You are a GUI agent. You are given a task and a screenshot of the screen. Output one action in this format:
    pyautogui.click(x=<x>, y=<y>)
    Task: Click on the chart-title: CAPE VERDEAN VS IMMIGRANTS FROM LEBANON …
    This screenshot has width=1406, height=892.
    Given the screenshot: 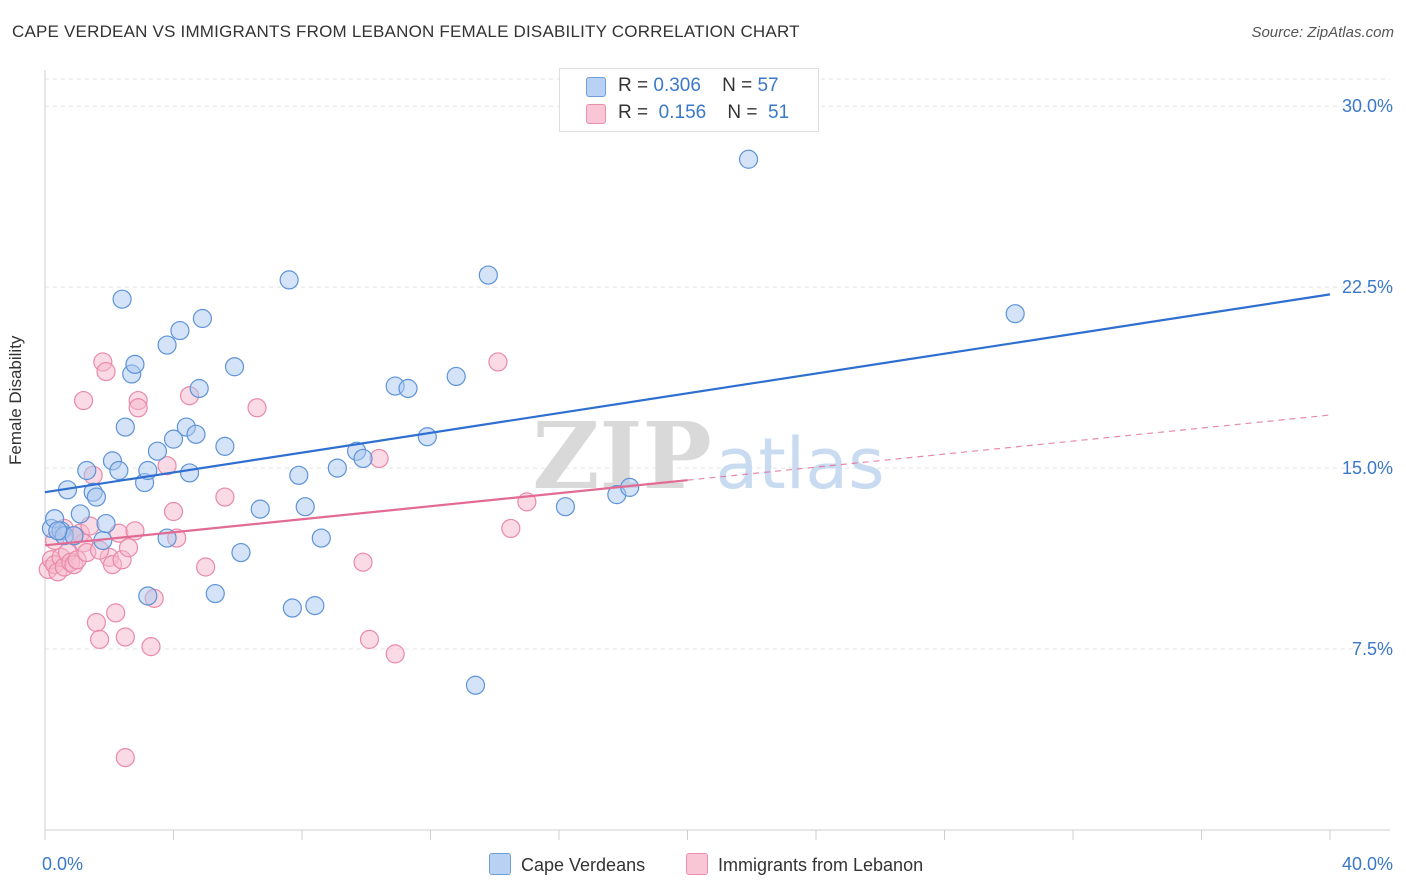 What is the action you would take?
    pyautogui.click(x=406, y=31)
    